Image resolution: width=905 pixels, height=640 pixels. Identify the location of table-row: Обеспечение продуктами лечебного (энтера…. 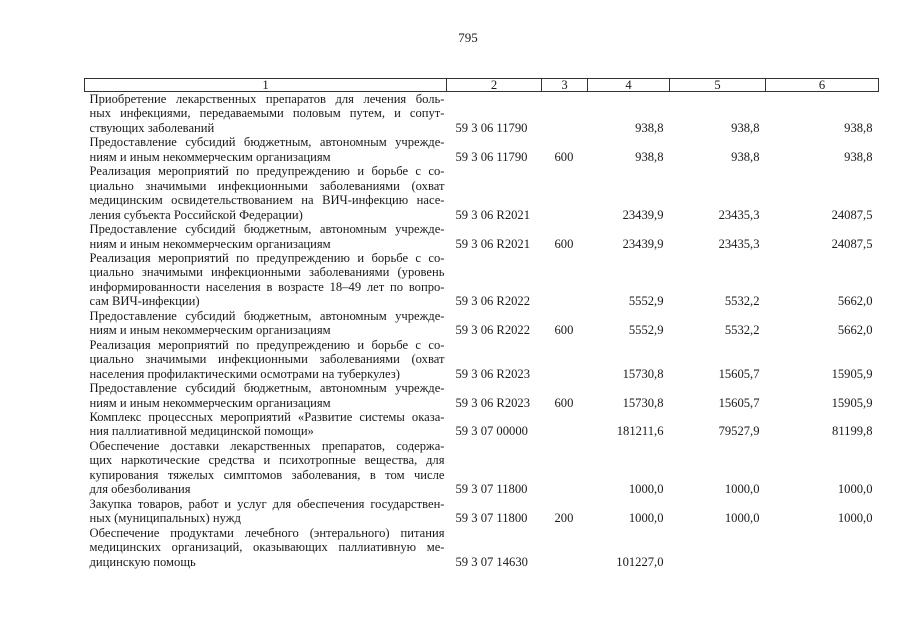
(482, 547).